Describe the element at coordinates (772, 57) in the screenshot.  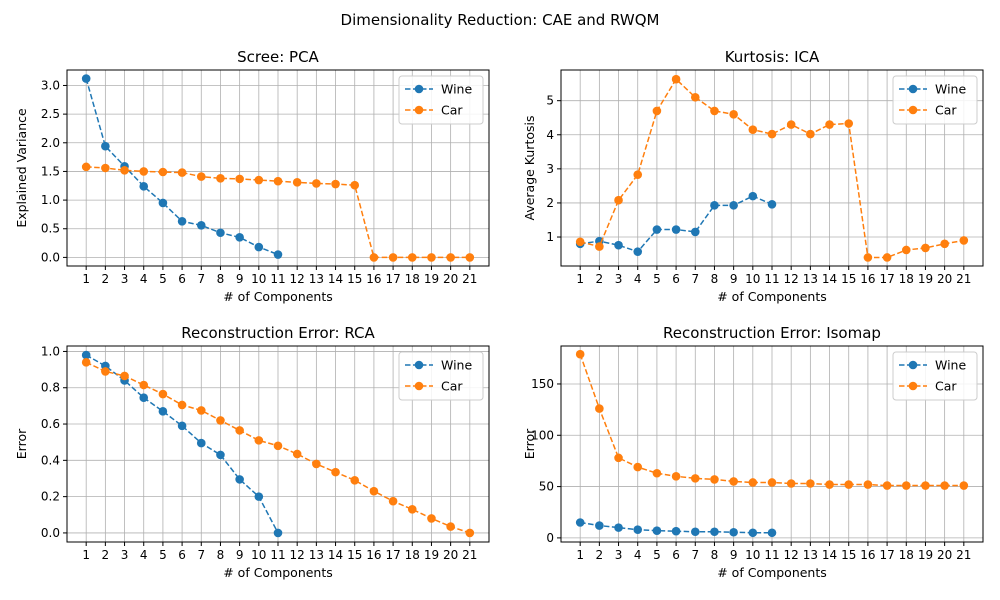
I see `chart-title: Kurtosis: ICA` at that location.